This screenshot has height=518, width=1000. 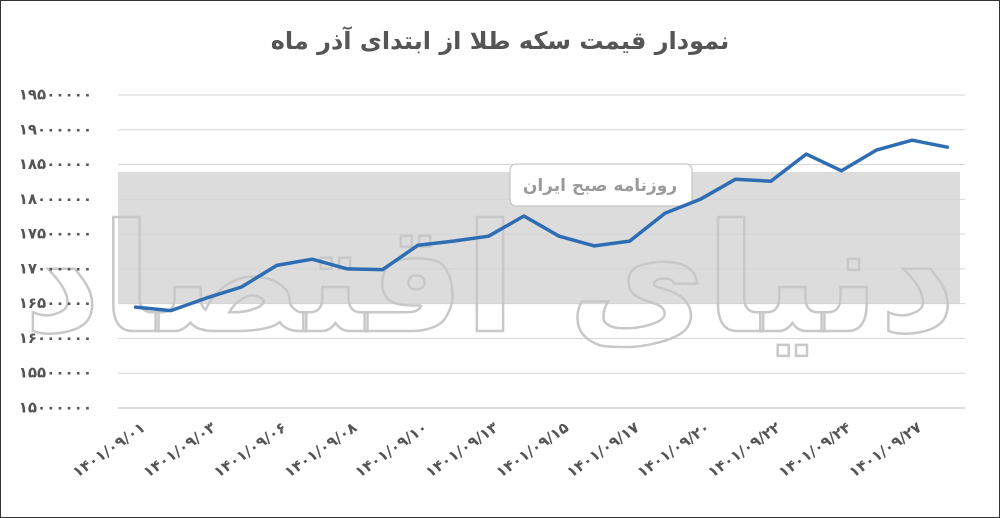 What do you see at coordinates (500, 40) in the screenshot?
I see `chart-title: نمودار قیمت سکه طلا از ابتدای آذر ماه` at bounding box center [500, 40].